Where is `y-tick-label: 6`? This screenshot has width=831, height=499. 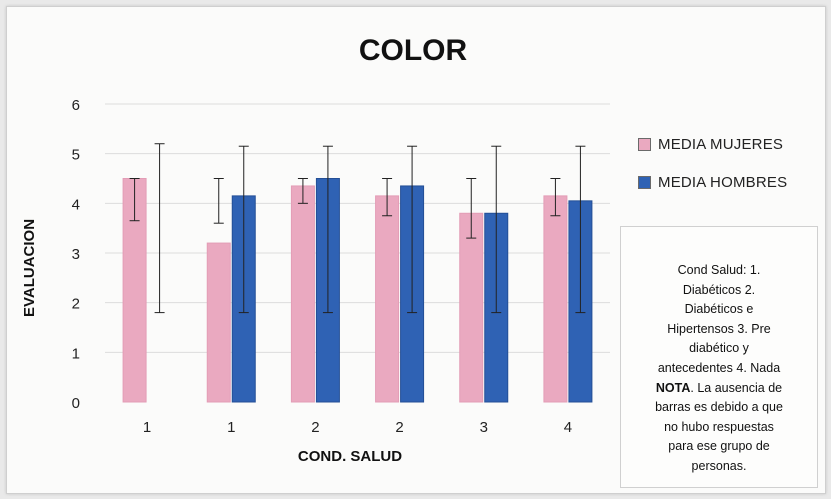 y-tick-label: 6 is located at coordinates (76, 105).